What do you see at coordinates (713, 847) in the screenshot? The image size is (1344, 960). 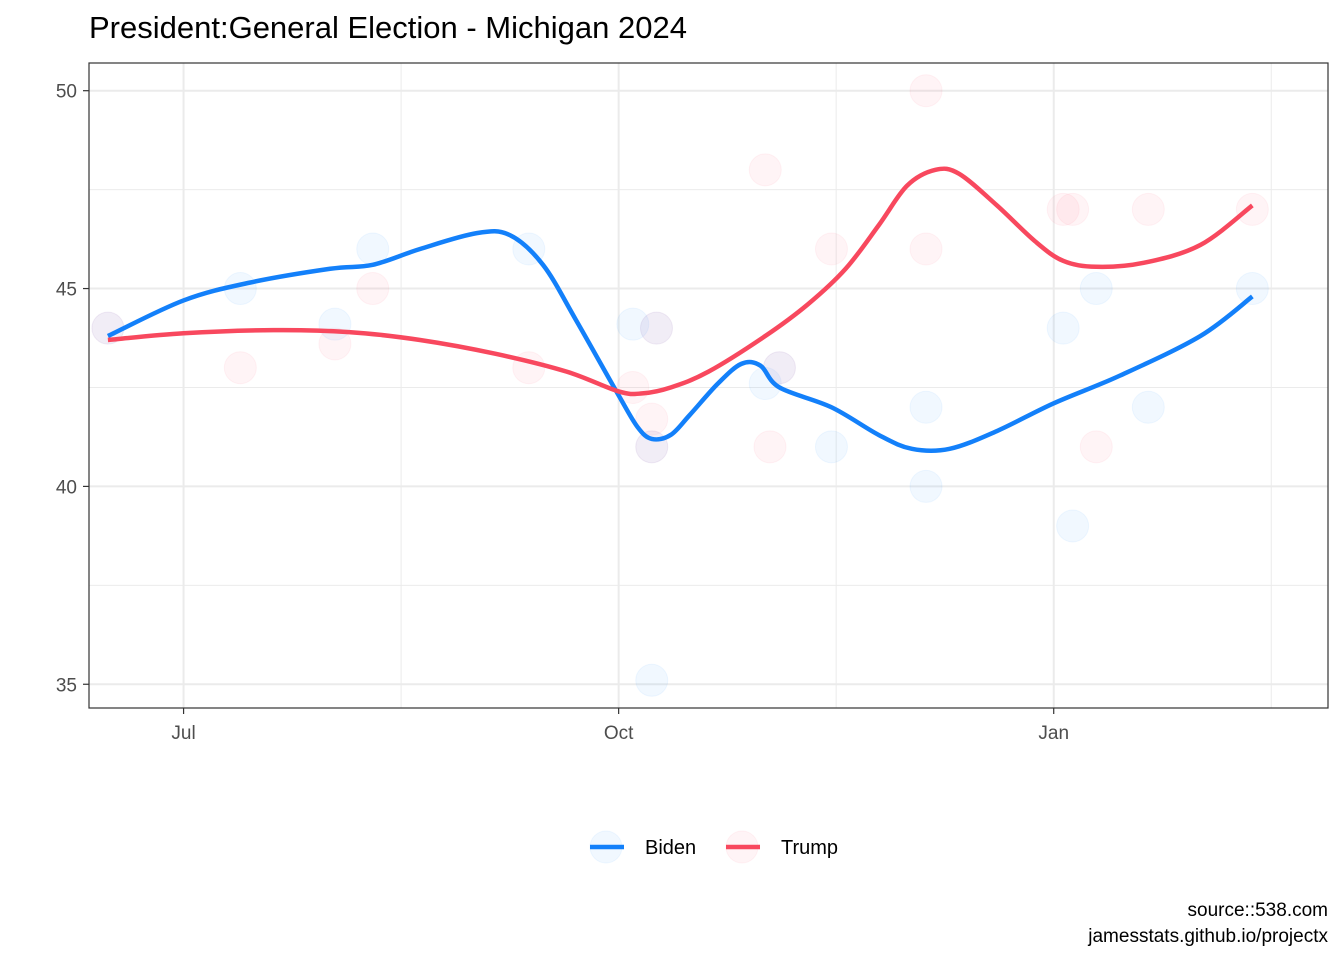 I see `legend: Biden Trump` at bounding box center [713, 847].